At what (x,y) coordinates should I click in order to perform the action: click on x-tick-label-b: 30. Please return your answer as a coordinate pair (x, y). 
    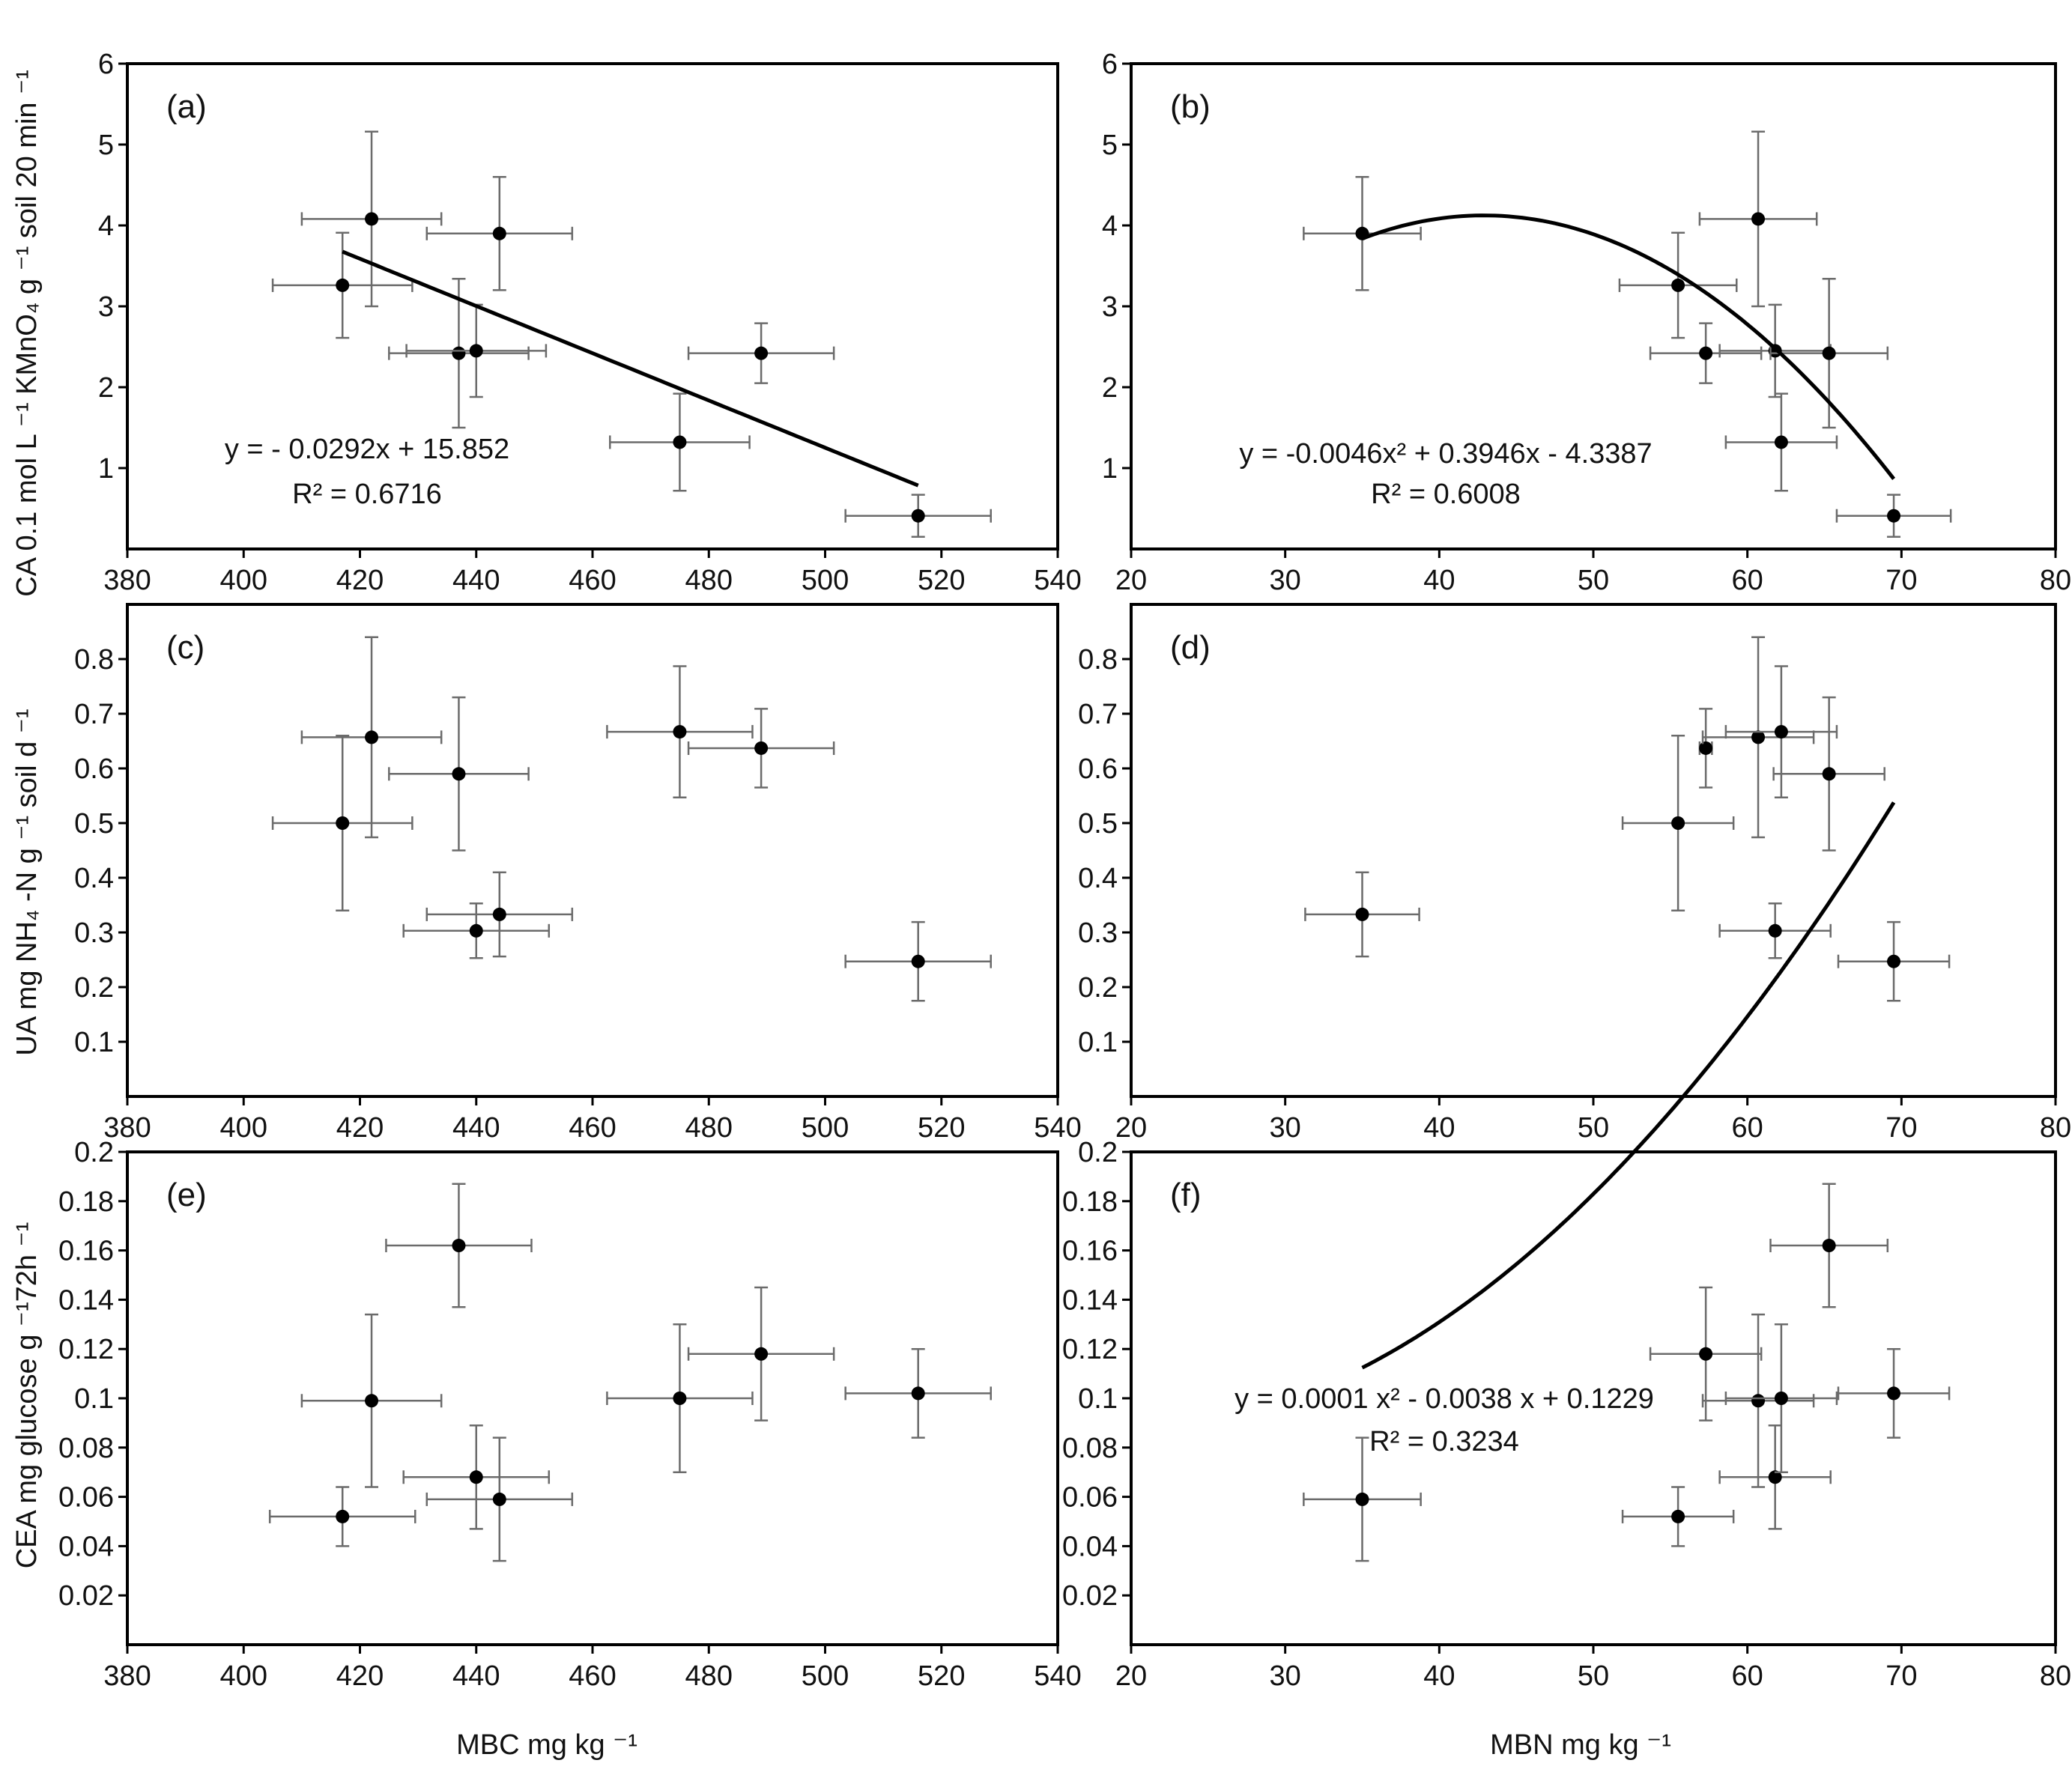
    Looking at the image, I should click on (1286, 580).